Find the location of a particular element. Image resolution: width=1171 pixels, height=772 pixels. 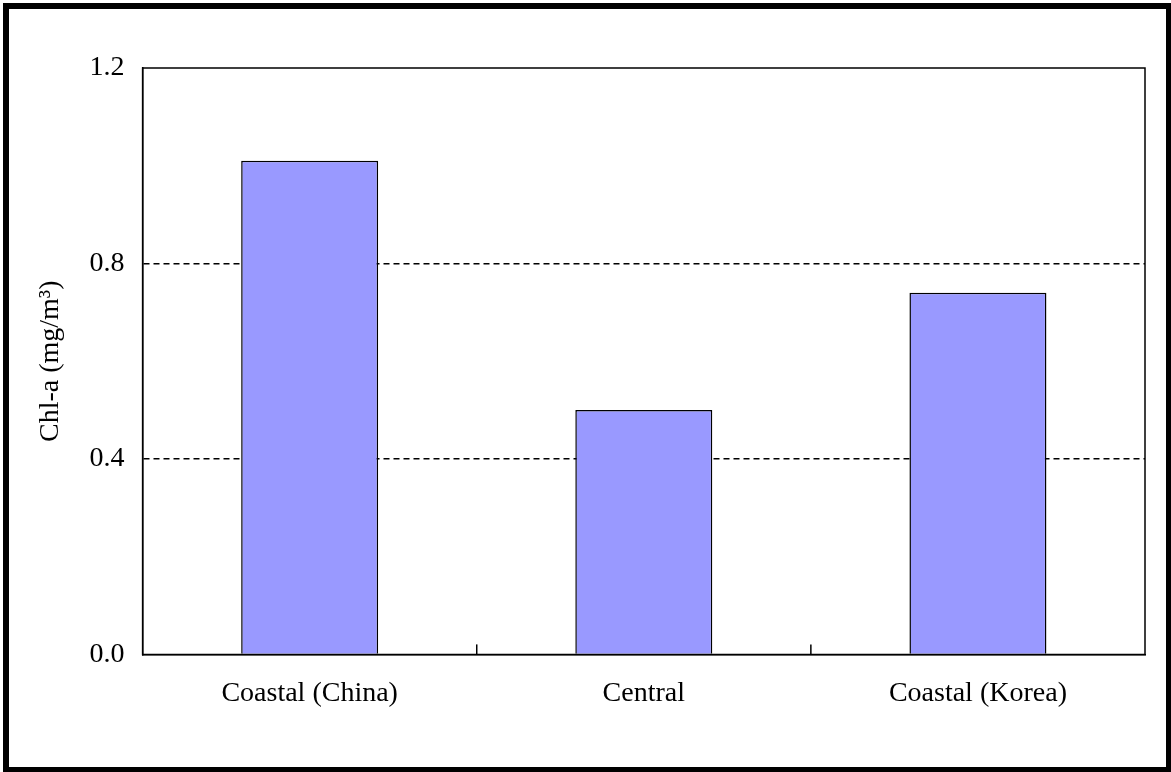

x-tick-label: Central is located at coordinates (644, 691).